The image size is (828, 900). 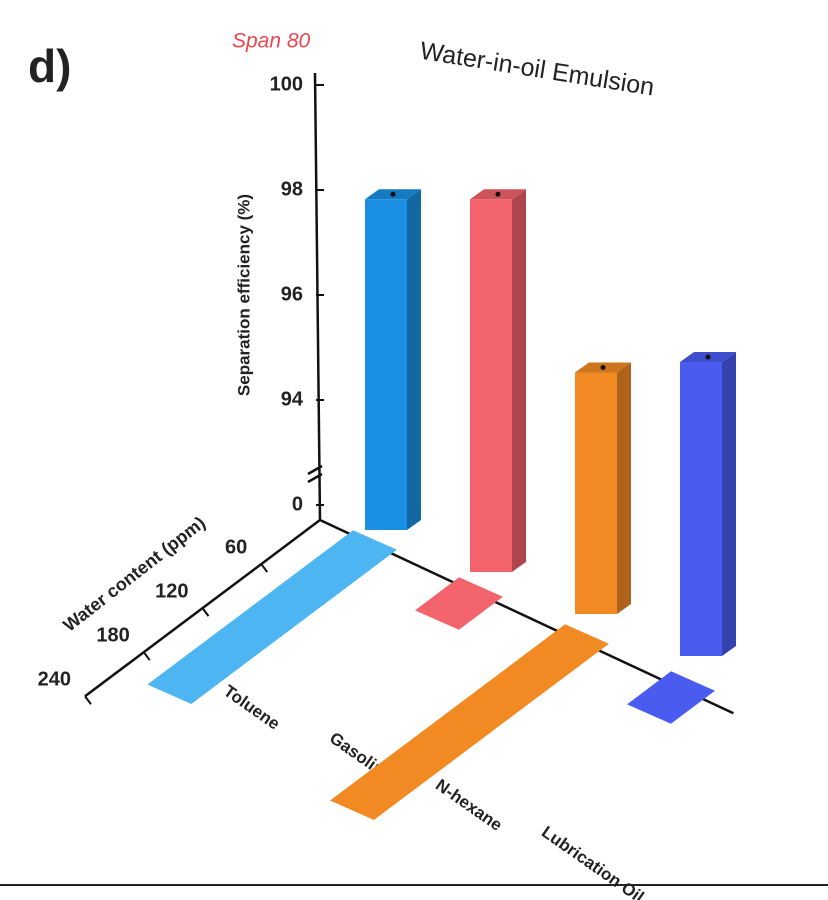 I want to click on x-tick-label: N-hexane, so click(x=469, y=804).